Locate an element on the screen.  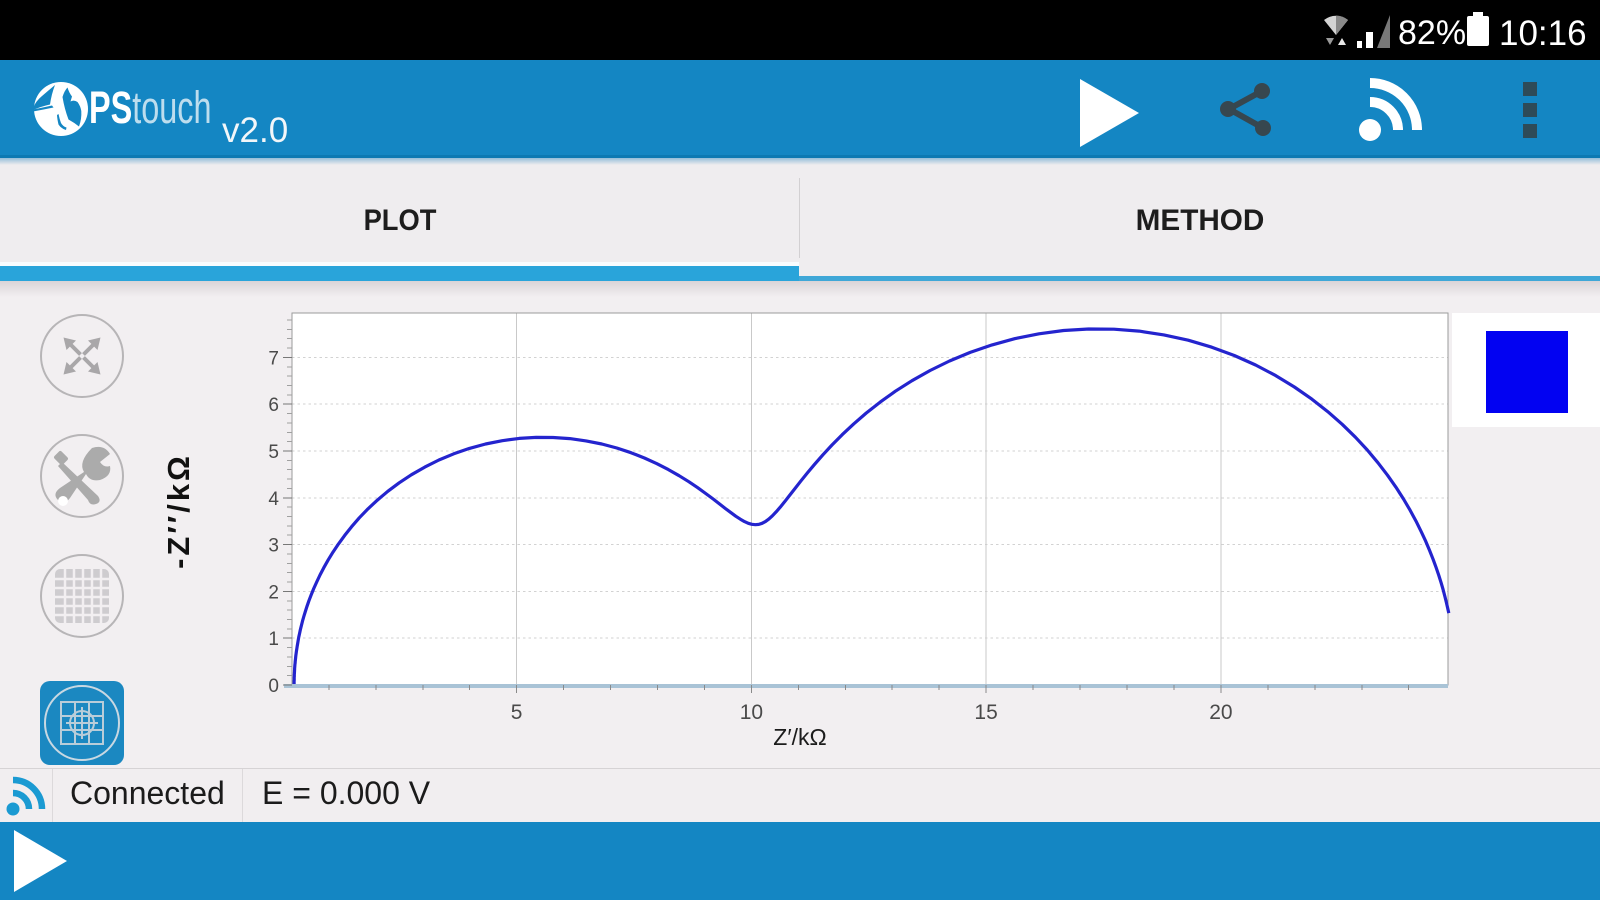
svg-text: 1 is located at coordinates (273, 639).